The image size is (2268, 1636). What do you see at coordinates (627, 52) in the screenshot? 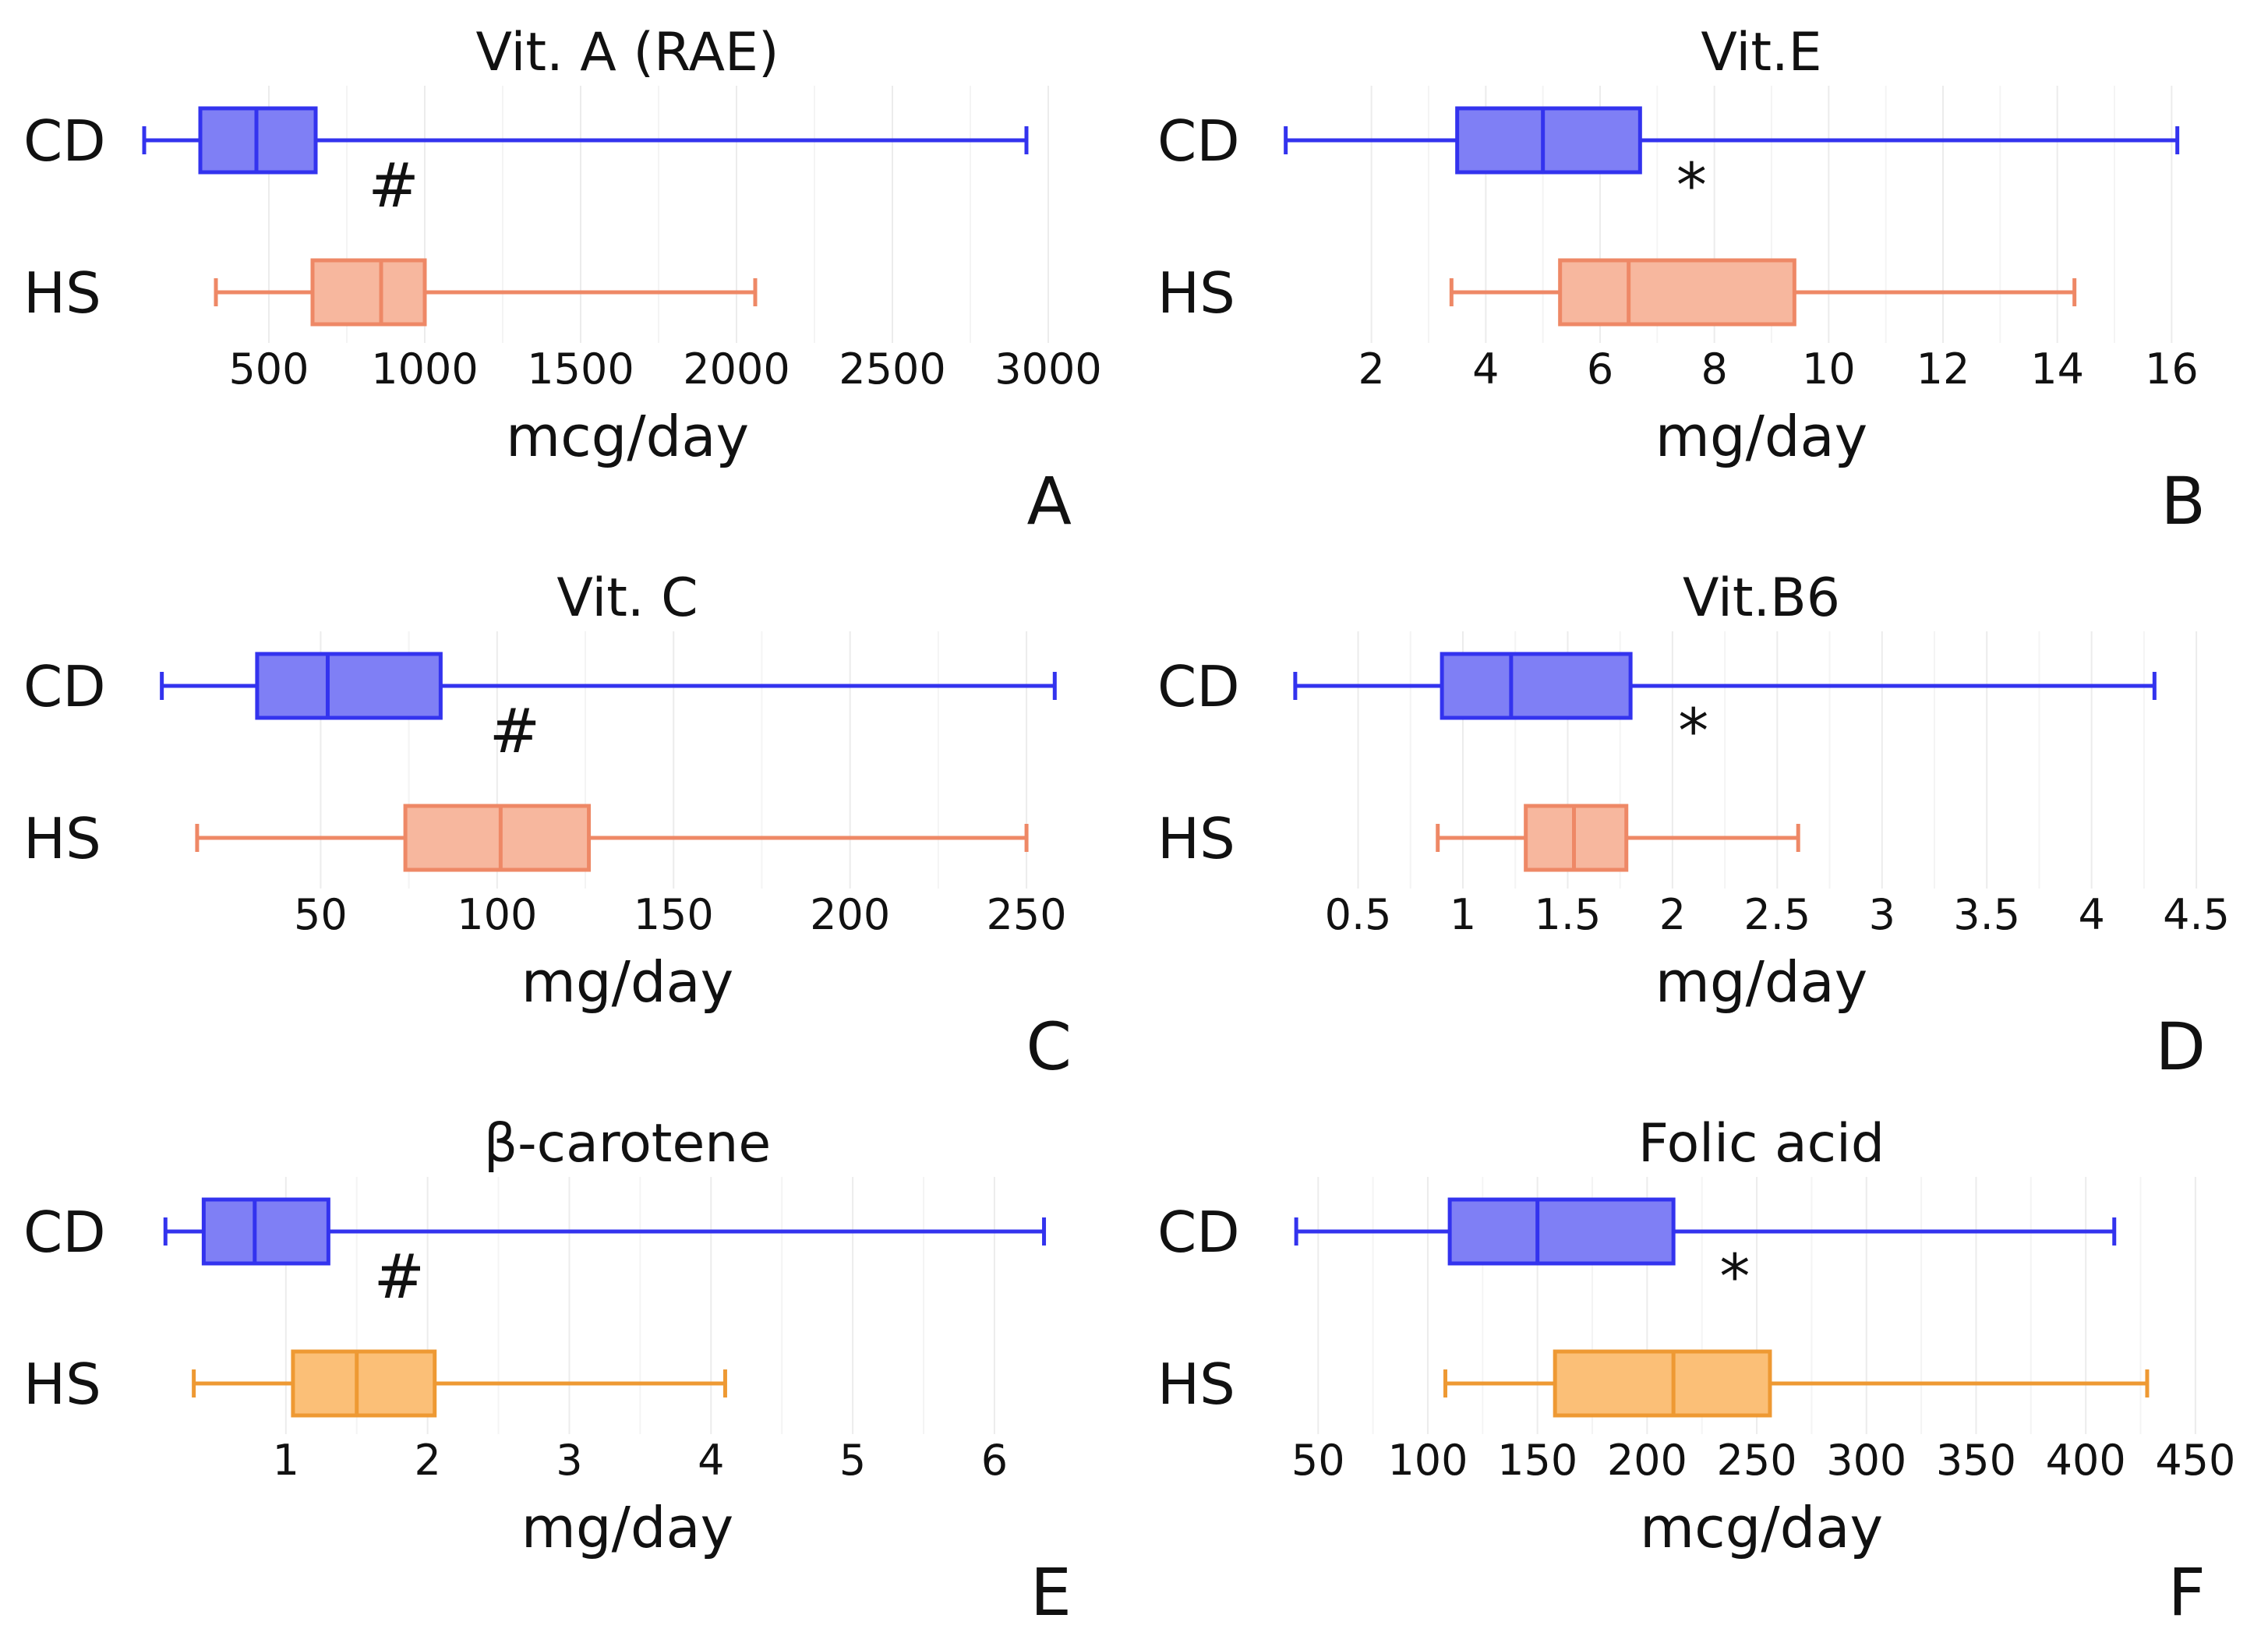
I see `chart-title: Vit. A (RAE)` at bounding box center [627, 52].